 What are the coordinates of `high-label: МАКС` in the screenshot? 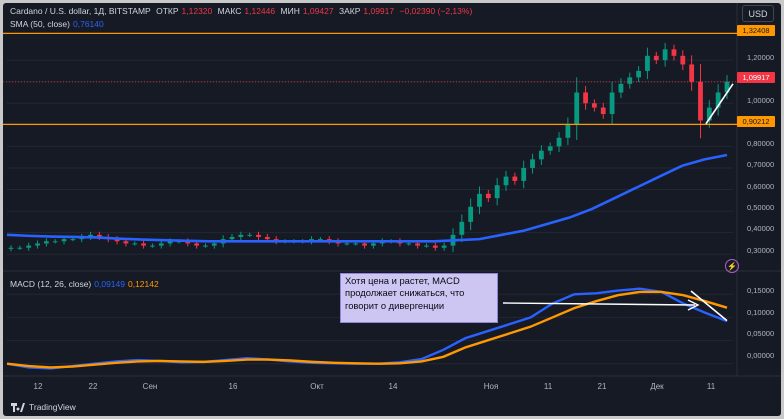 It's located at (229, 11).